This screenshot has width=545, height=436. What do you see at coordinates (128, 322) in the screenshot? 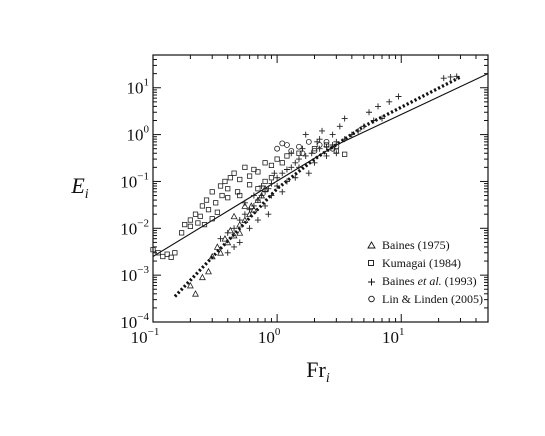
I see `y-tick-label-base: 10` at bounding box center [128, 322].